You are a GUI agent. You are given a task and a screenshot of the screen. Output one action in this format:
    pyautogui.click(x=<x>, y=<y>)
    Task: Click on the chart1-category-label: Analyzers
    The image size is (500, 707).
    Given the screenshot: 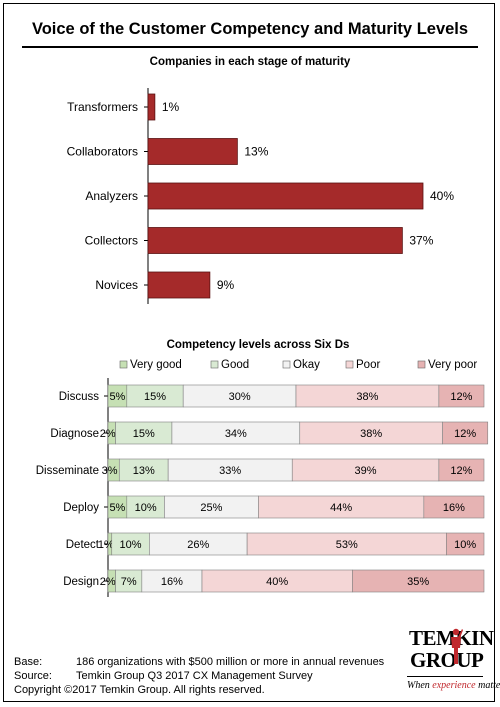 What is the action you would take?
    pyautogui.click(x=111, y=196)
    